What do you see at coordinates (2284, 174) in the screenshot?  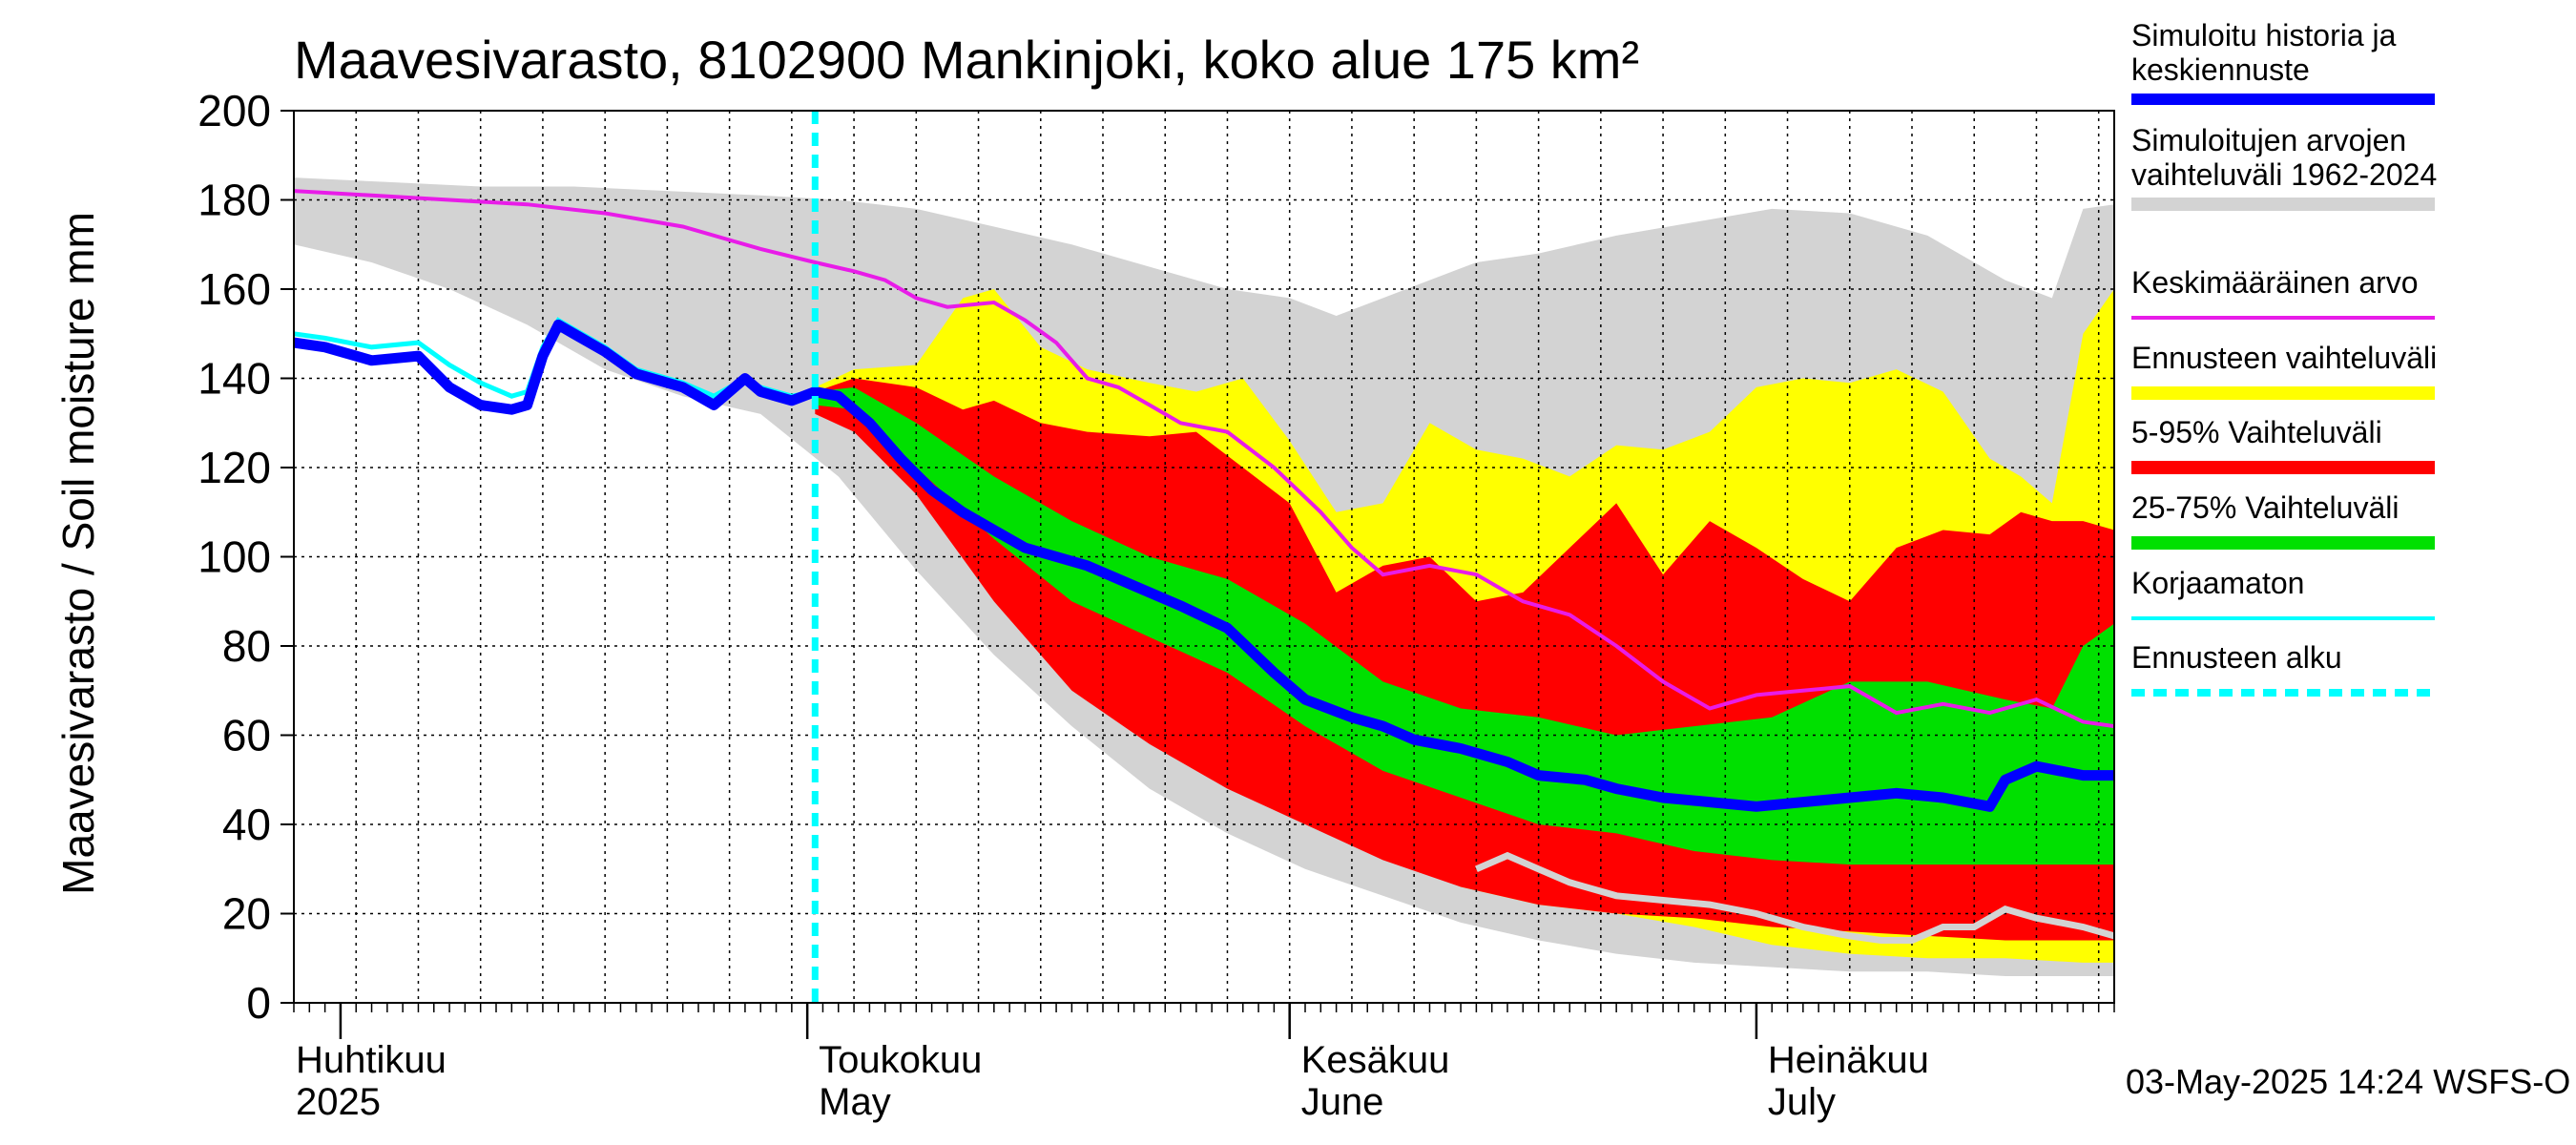 I see `legend-label: vaihteluväli 1962-2024` at bounding box center [2284, 174].